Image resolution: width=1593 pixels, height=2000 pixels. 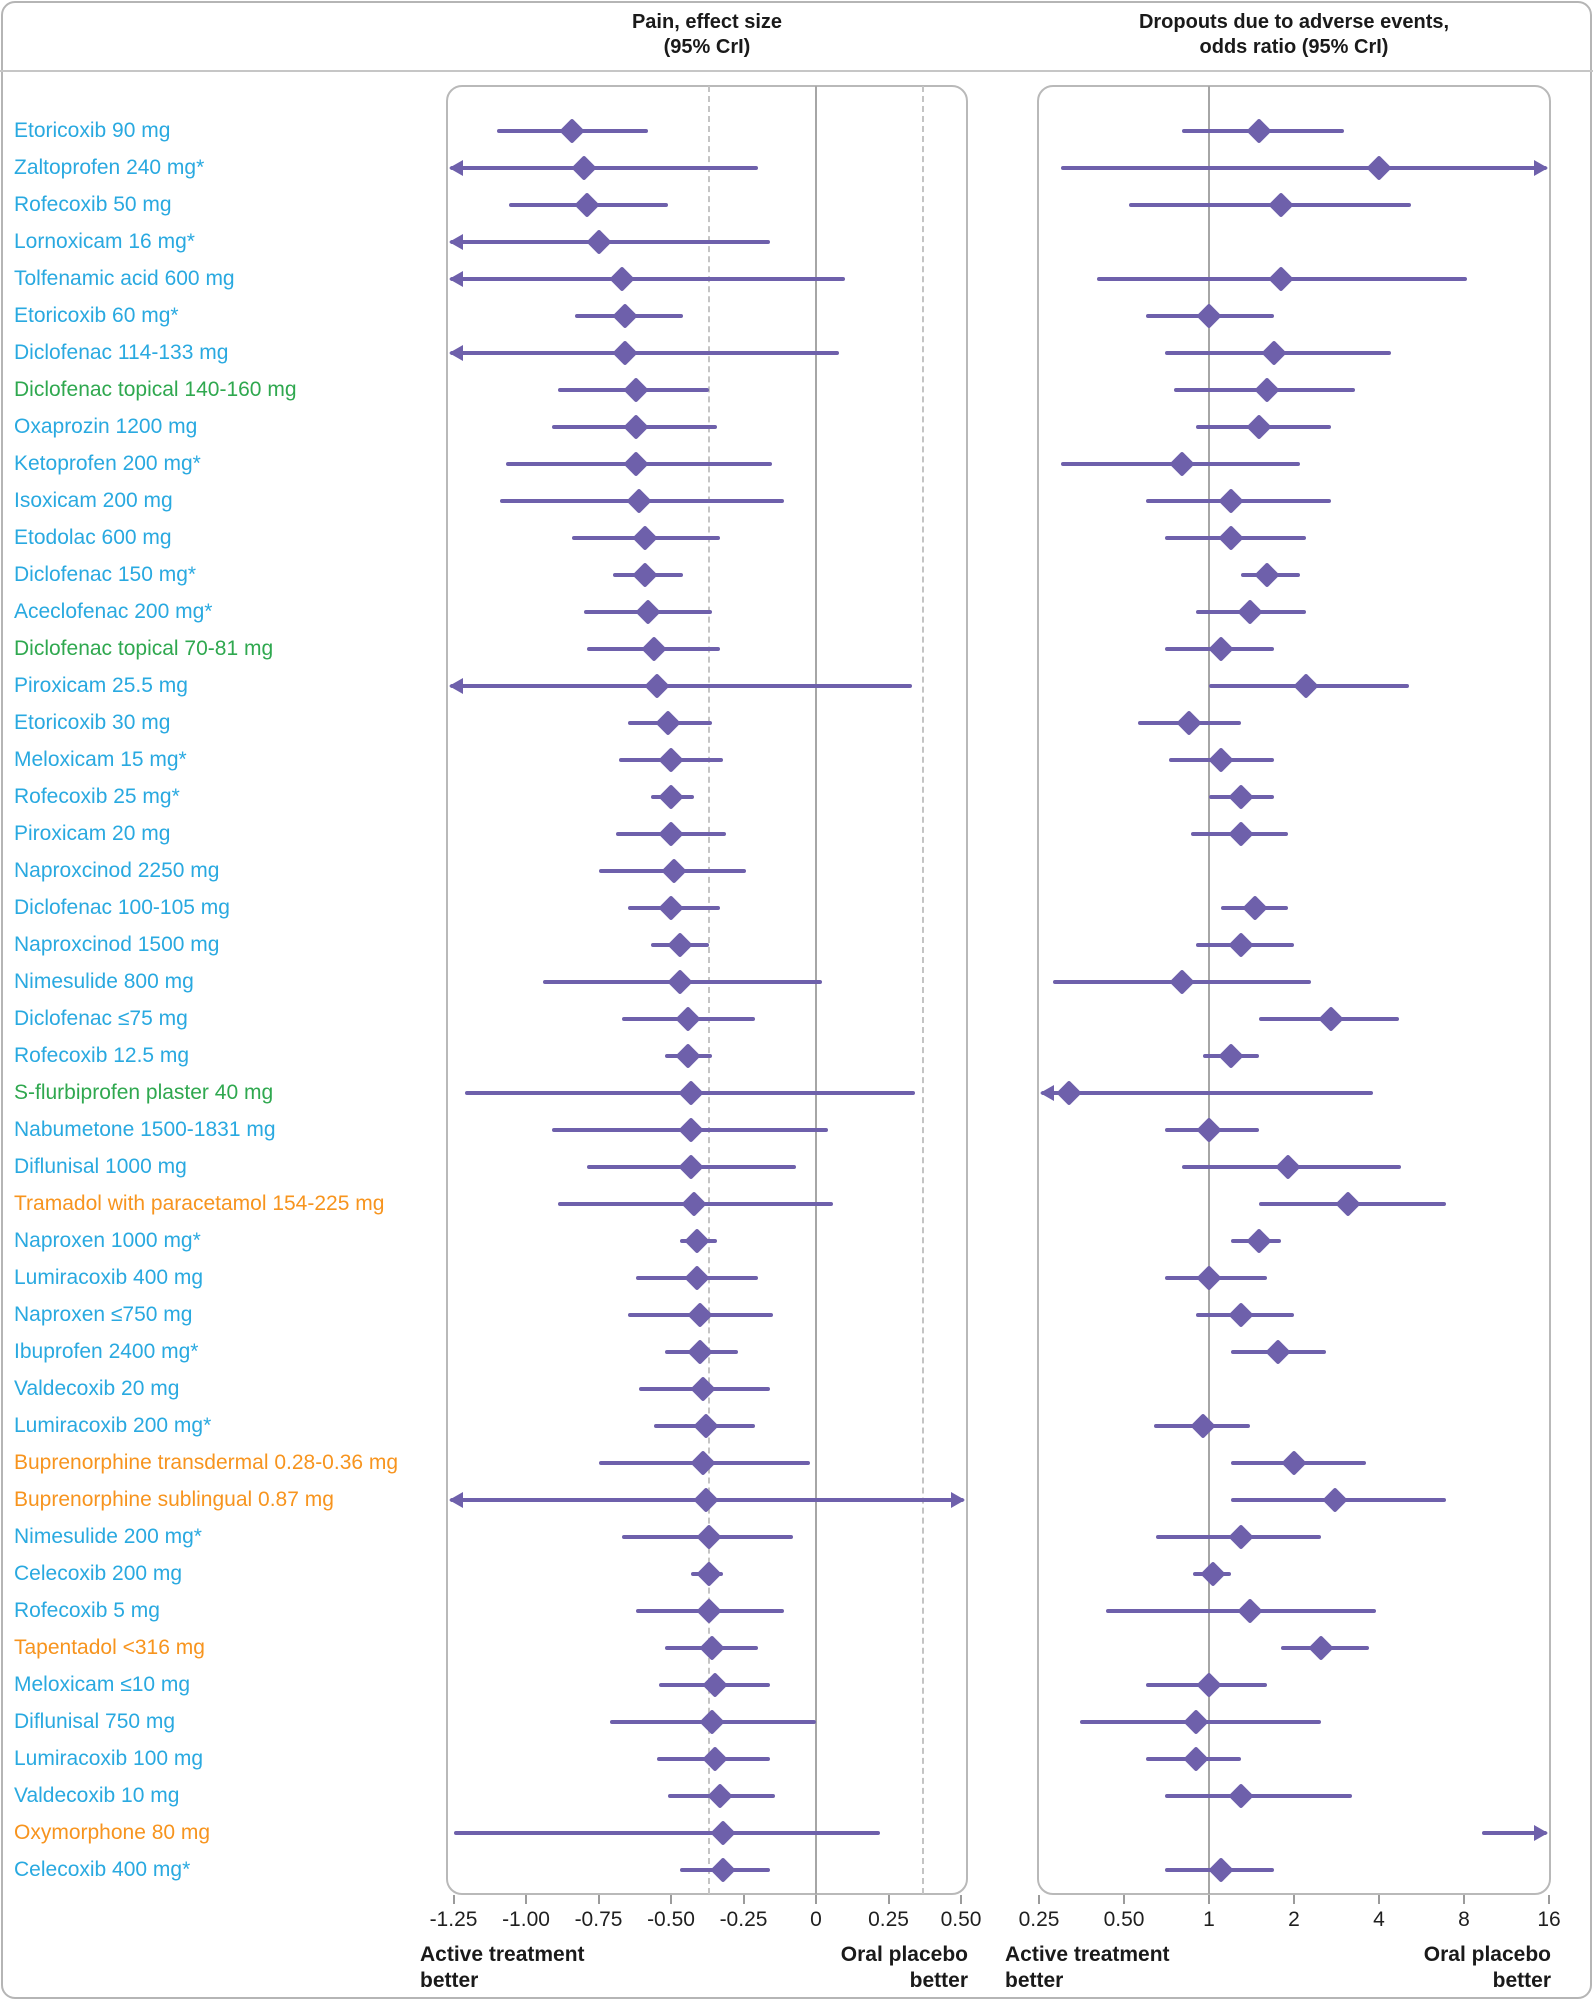 What do you see at coordinates (106, 1351) in the screenshot?
I see `row-label: Ibuprofen 2400 mg*` at bounding box center [106, 1351].